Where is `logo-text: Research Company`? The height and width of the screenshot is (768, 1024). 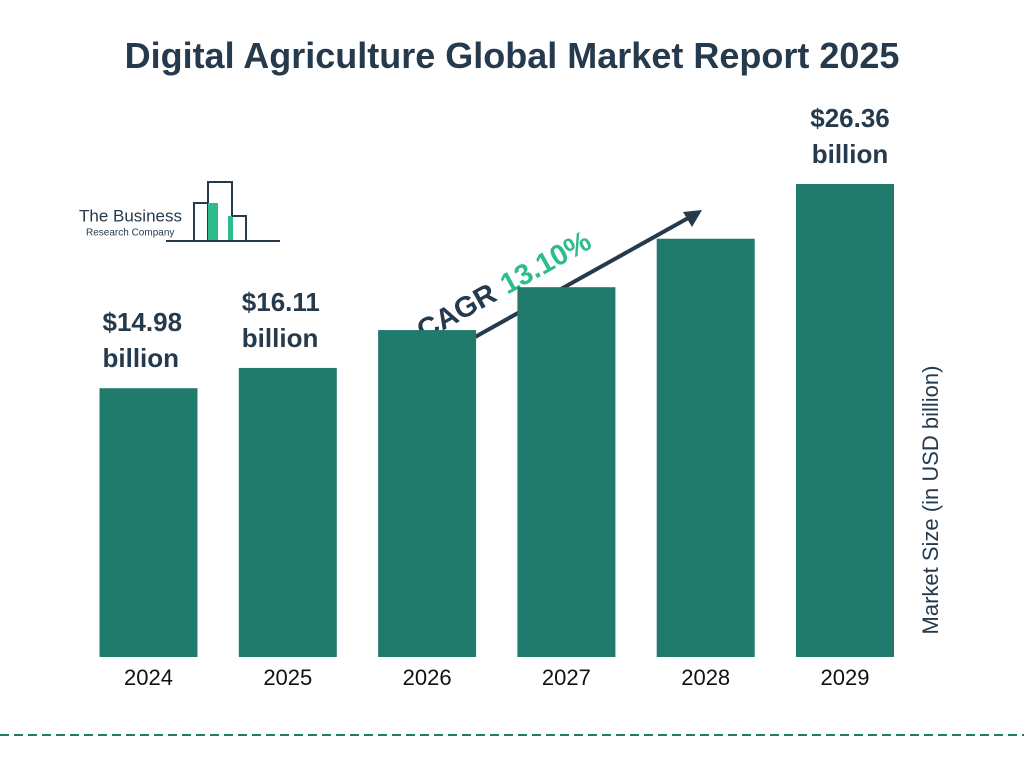
logo-text: Research Company is located at coordinates (130, 233).